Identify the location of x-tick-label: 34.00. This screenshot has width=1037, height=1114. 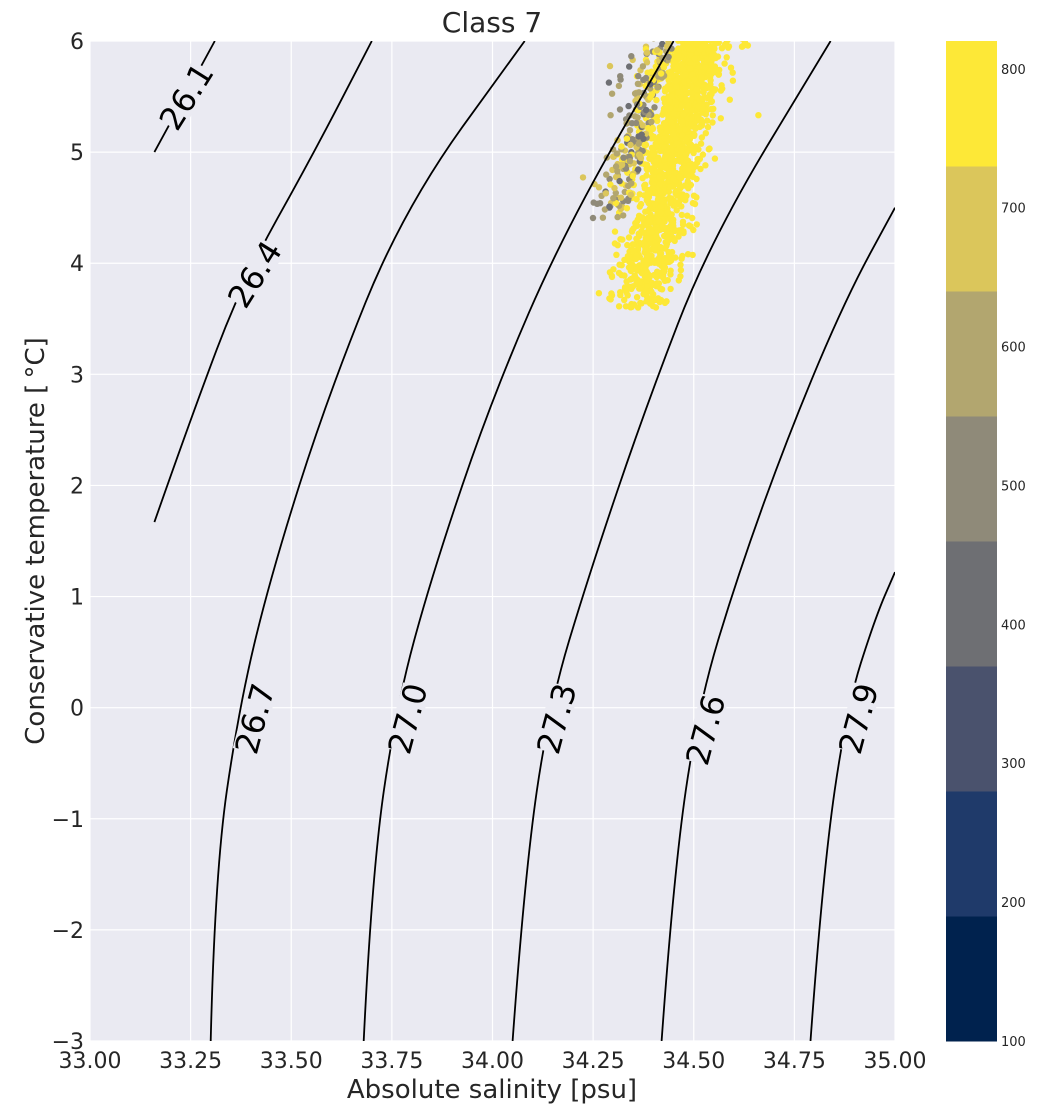
(492, 1061).